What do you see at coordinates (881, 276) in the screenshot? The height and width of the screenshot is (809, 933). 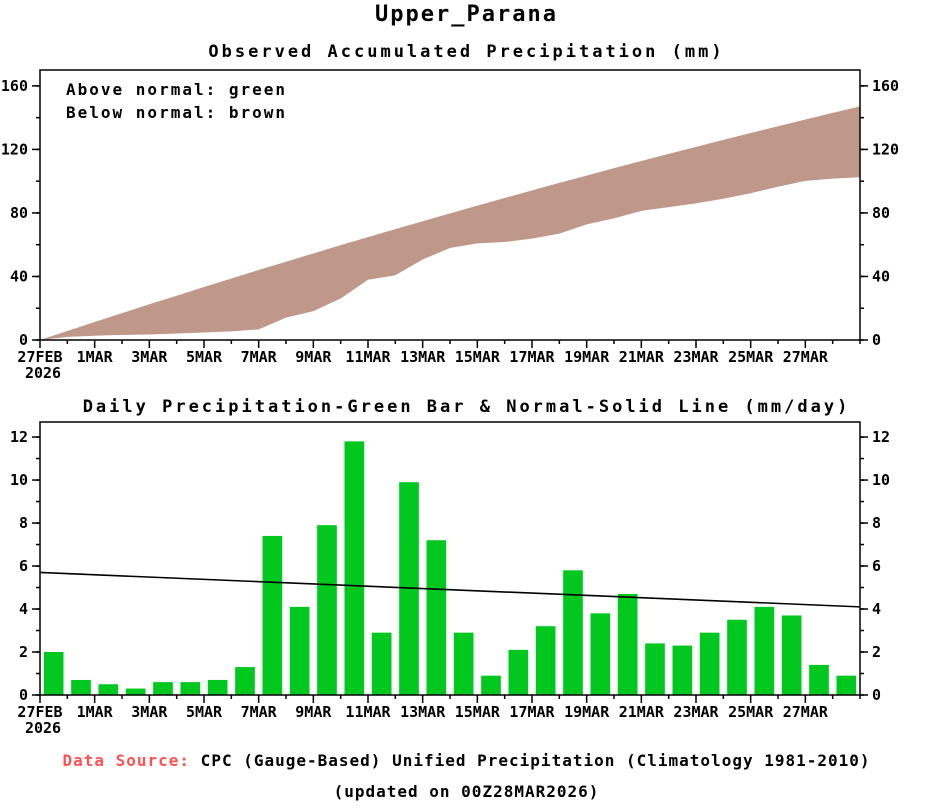 I see `y-tick-label-right: 40` at bounding box center [881, 276].